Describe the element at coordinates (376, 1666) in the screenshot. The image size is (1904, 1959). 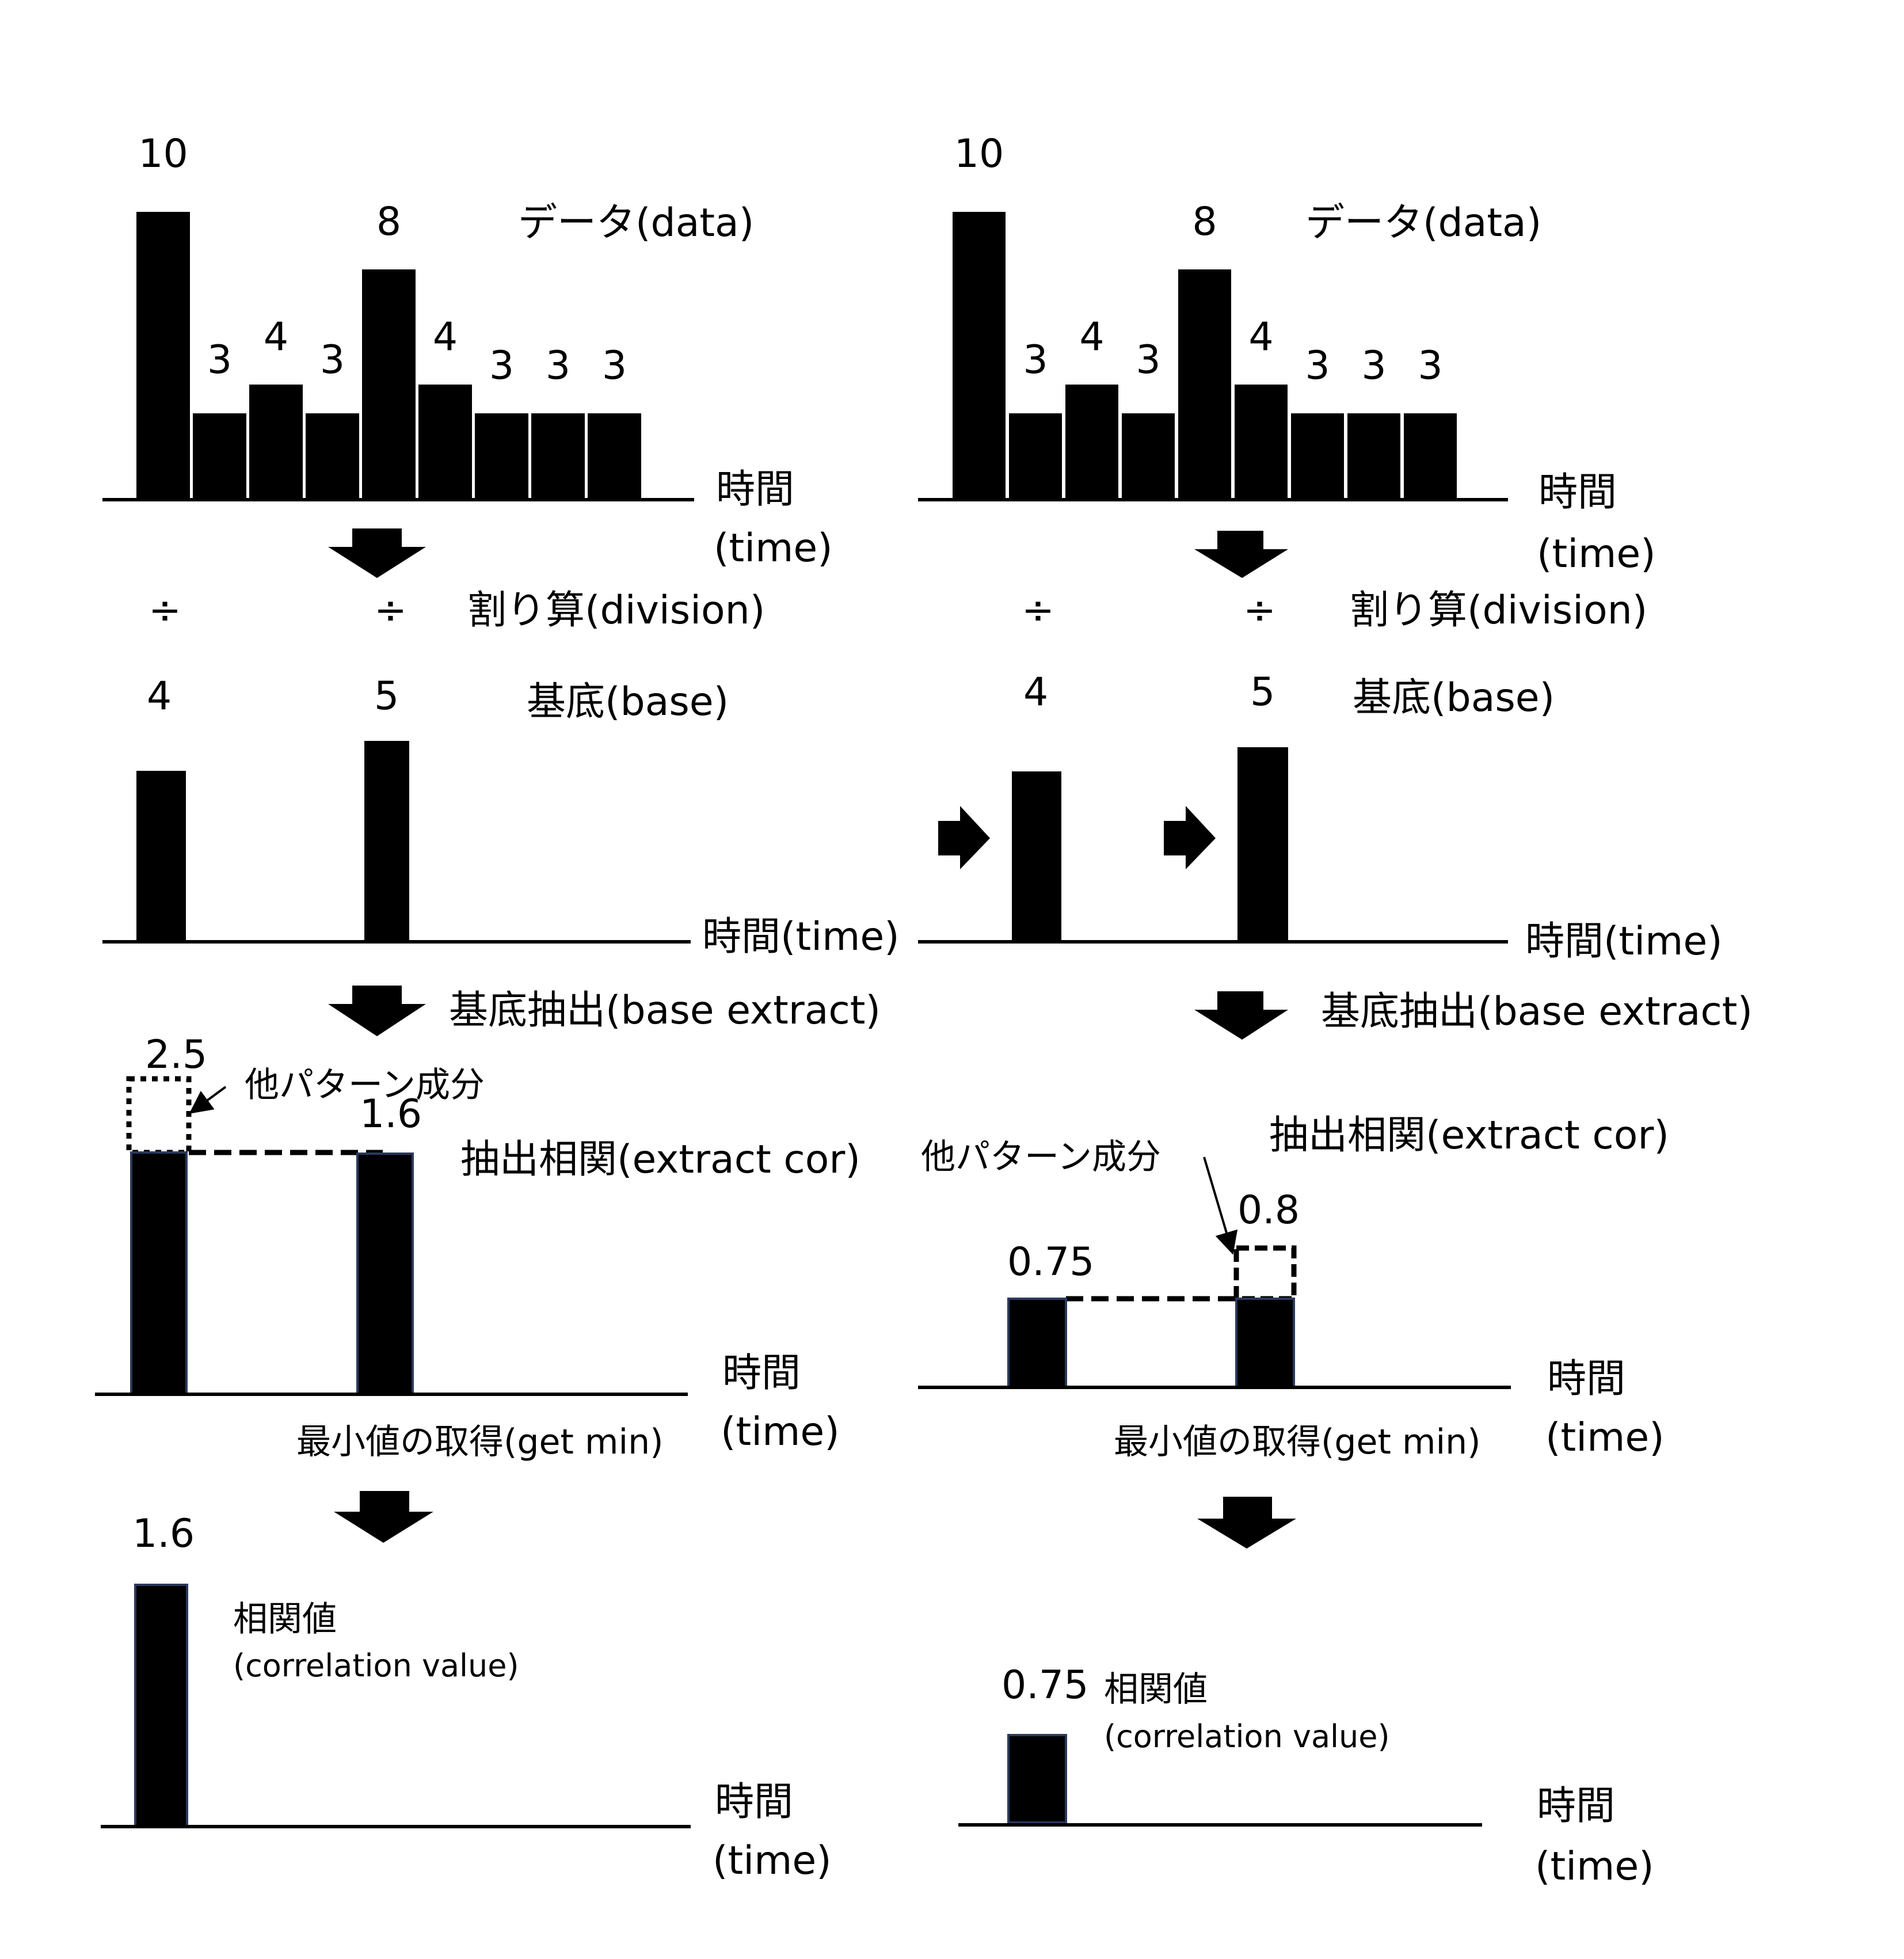
I see `left-corr-label-en: (correlation value)` at that location.